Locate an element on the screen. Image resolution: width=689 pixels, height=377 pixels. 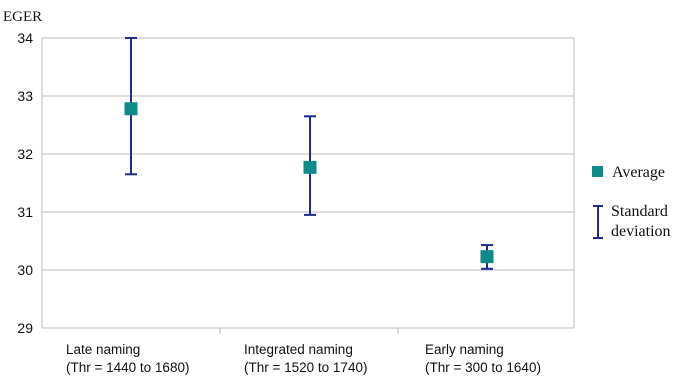
legend-average-swatch is located at coordinates (597, 171).